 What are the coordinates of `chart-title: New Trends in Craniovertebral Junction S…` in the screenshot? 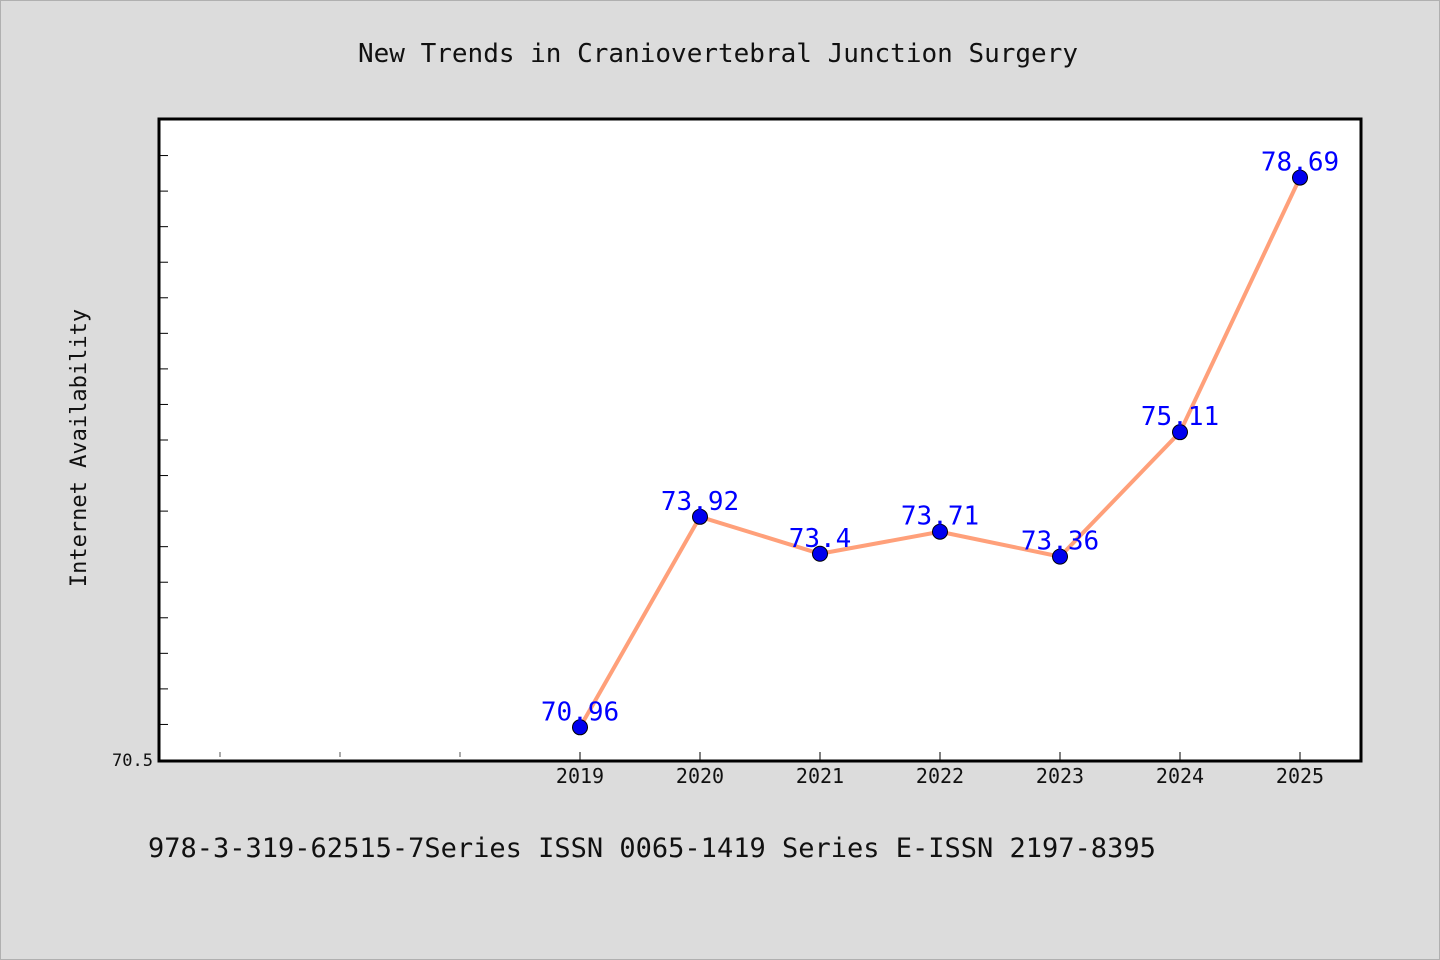 It's located at (718, 54).